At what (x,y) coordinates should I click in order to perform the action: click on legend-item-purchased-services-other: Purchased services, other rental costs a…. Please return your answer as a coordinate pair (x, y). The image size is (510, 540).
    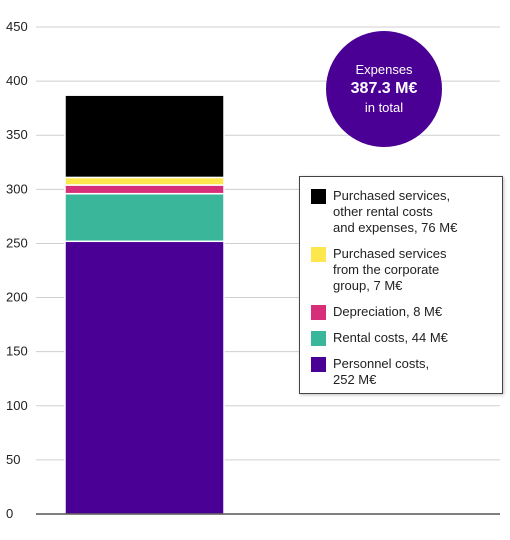
    Looking at the image, I should click on (401, 212).